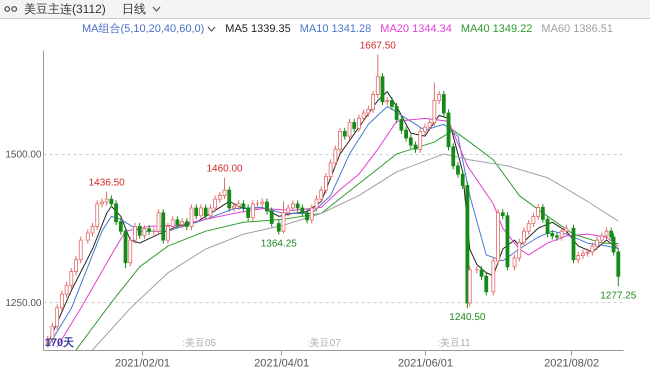 The width and height of the screenshot is (650, 376). Describe the element at coordinates (258, 28) in the screenshot. I see `text: MA5 1339.35` at that location.